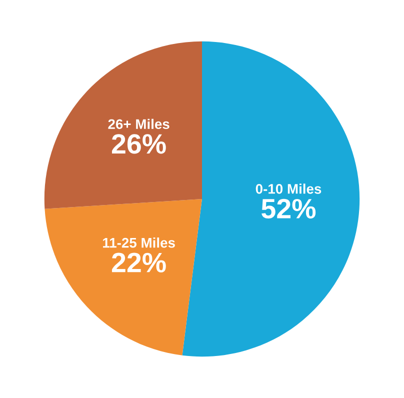  I want to click on slice-label: 0-10 Miles, so click(289, 189).